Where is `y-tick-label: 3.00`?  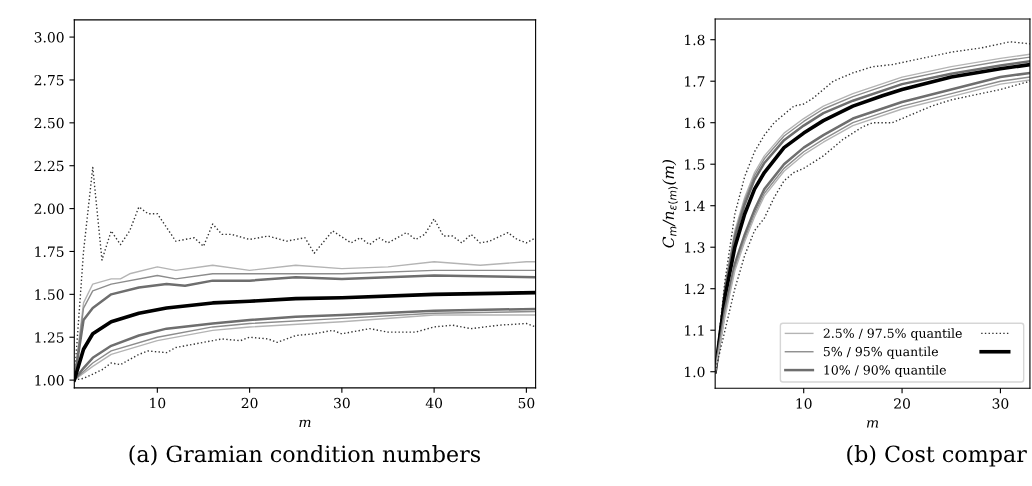 y-tick-label: 3.00 is located at coordinates (49, 37).